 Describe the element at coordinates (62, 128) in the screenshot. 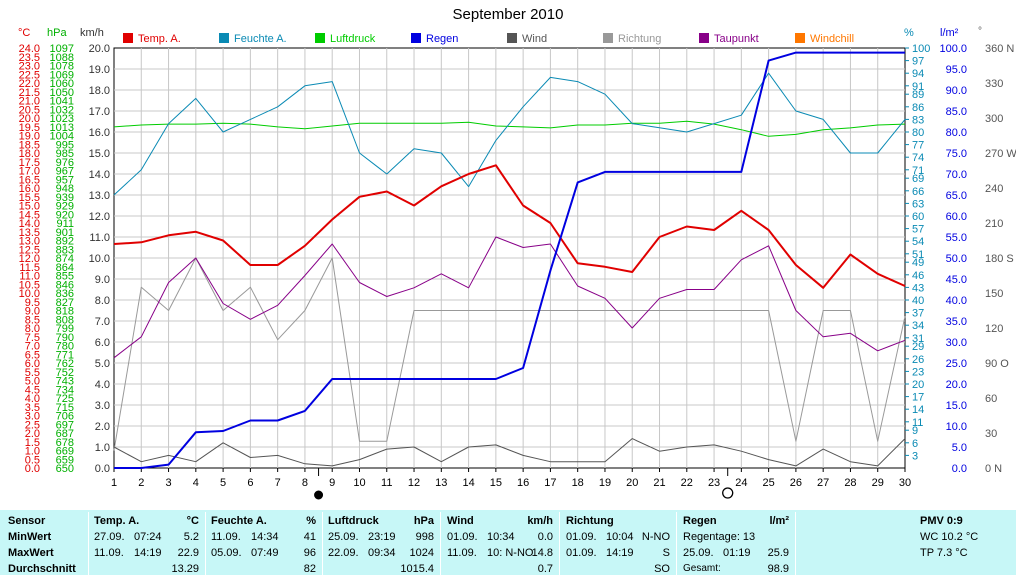

I see `pressure-tick-label: 1013` at that location.